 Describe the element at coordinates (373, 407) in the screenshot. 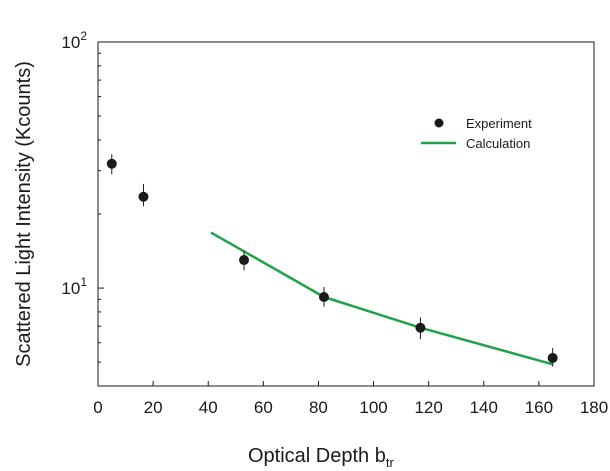

I see `x-tick-label: 100` at that location.